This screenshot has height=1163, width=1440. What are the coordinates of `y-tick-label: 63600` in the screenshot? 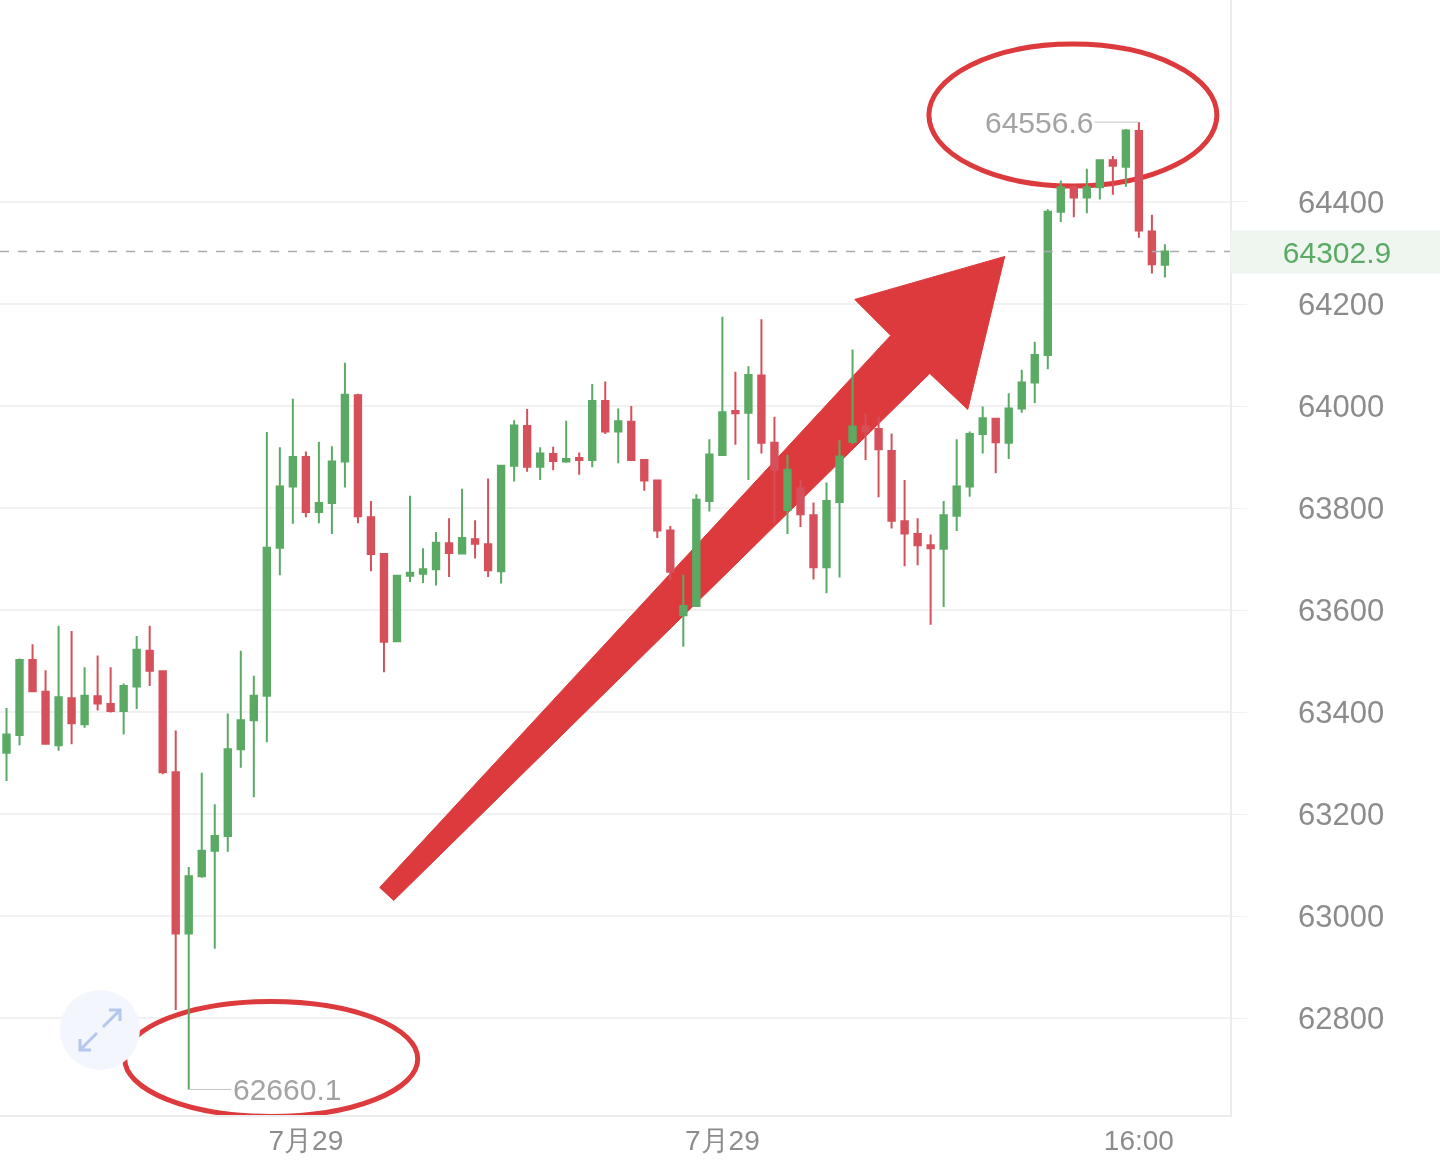 It's located at (1341, 610).